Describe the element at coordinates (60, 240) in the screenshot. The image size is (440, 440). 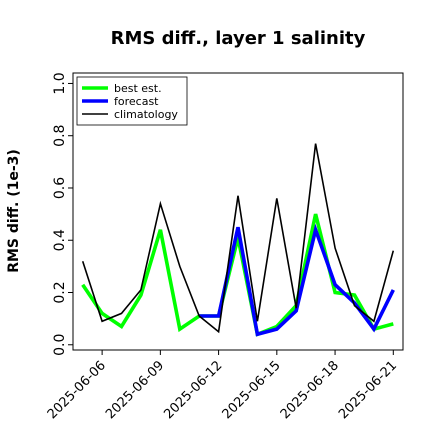
I see `y-tick-label: 0.4` at that location.